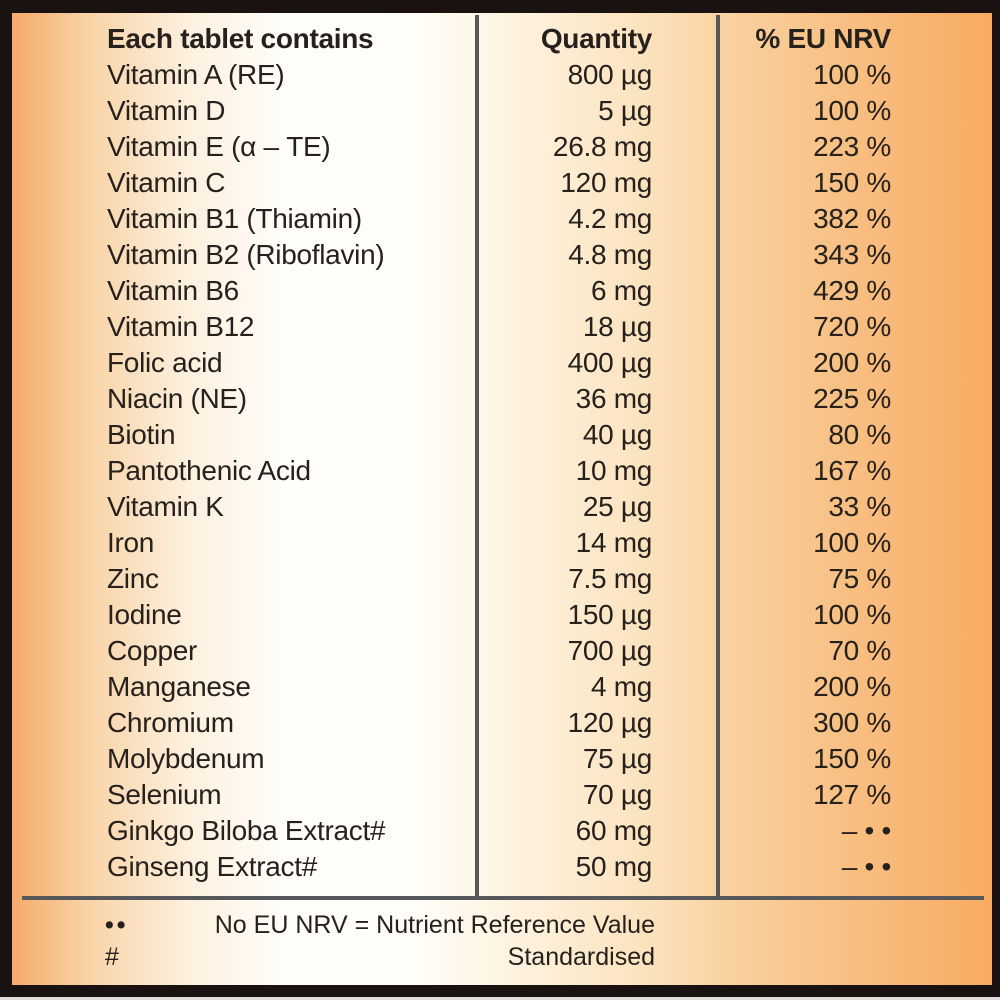  What do you see at coordinates (617, 758) in the screenshot?
I see `quantity-value: 75 µg` at bounding box center [617, 758].